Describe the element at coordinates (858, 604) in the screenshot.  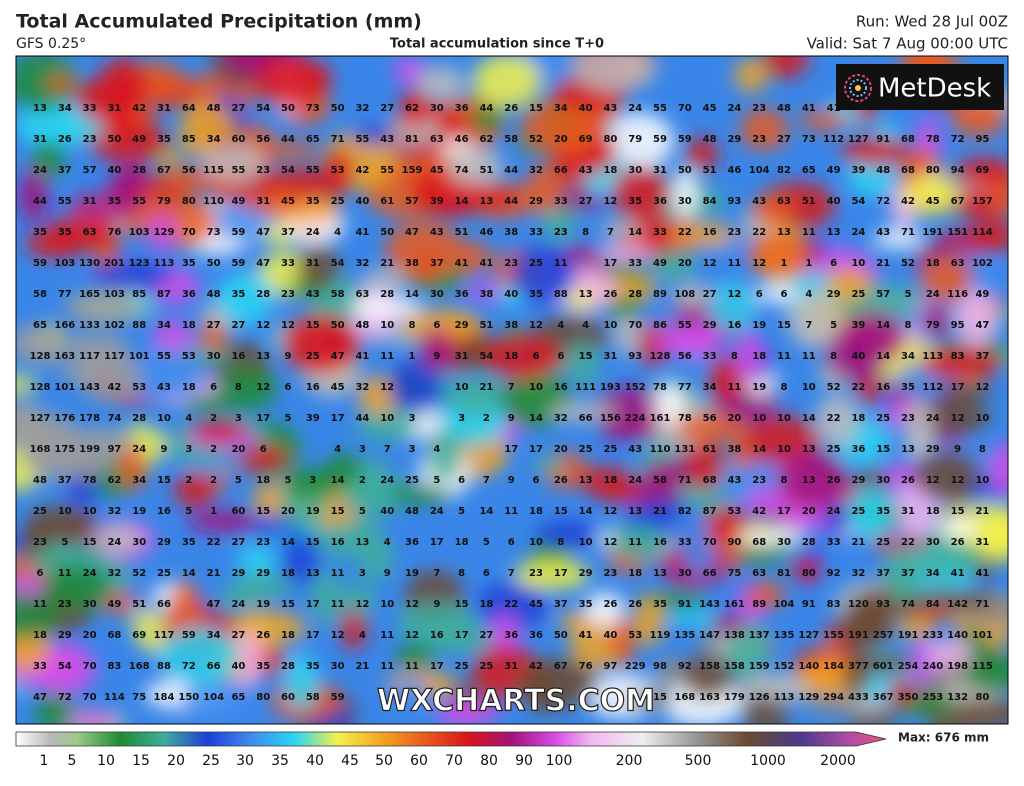
I see `grid-value: 120` at that location.